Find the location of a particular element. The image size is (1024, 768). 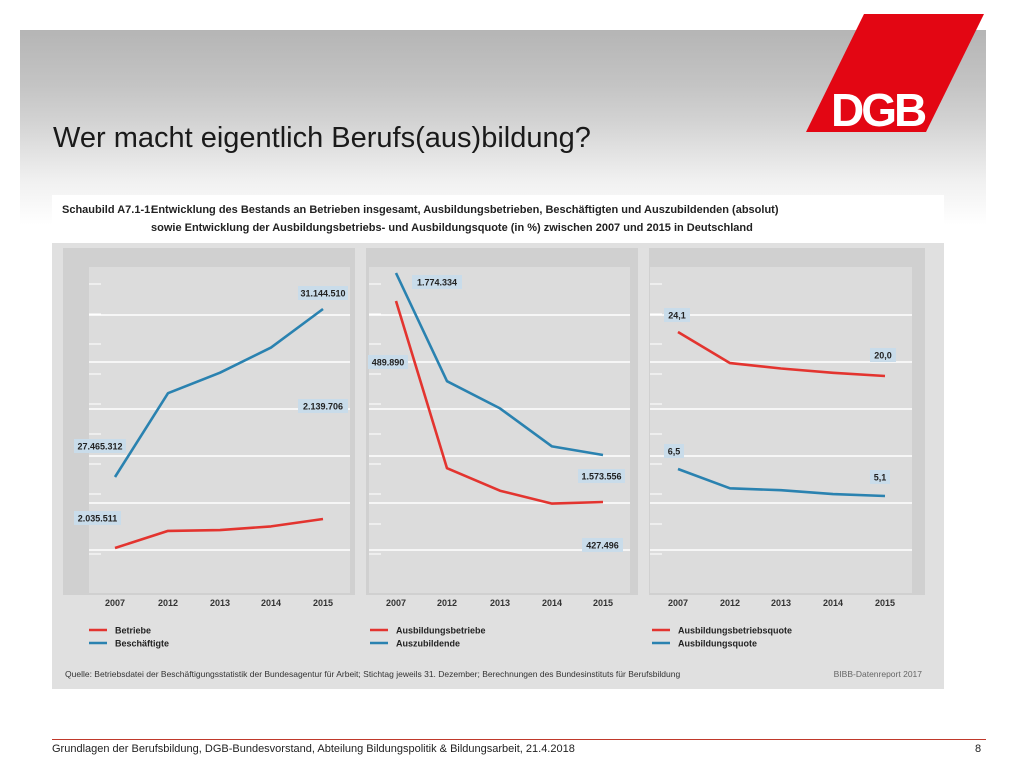

data-label: 1.774.334 is located at coordinates (437, 283).